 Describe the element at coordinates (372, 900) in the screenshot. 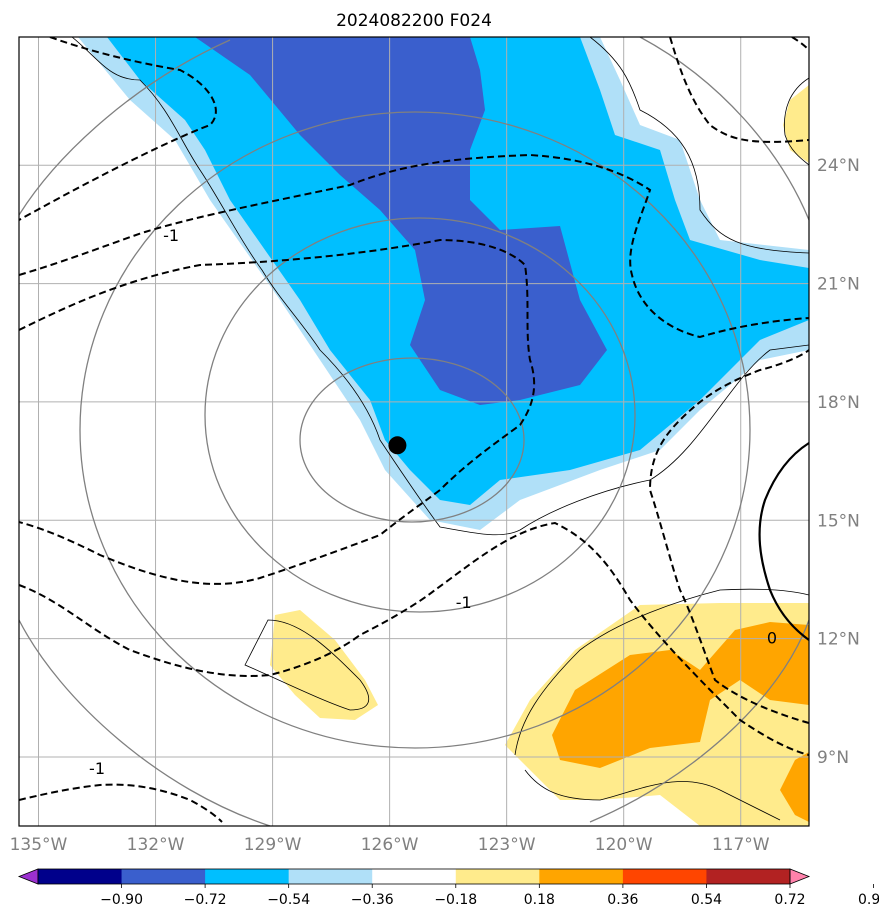

I see `colorbar-tick-label: −0.36` at that location.